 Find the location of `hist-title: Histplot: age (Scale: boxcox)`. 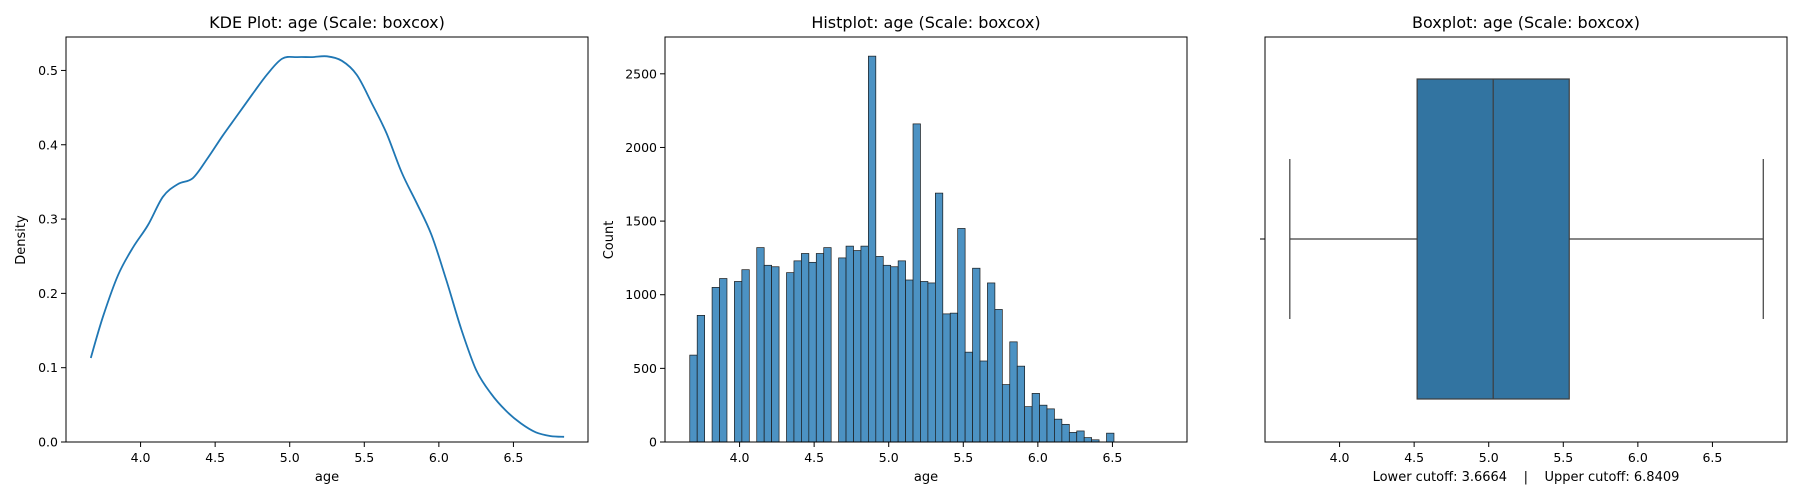

hist-title: Histplot: age (Scale: boxcox) is located at coordinates (925, 22).